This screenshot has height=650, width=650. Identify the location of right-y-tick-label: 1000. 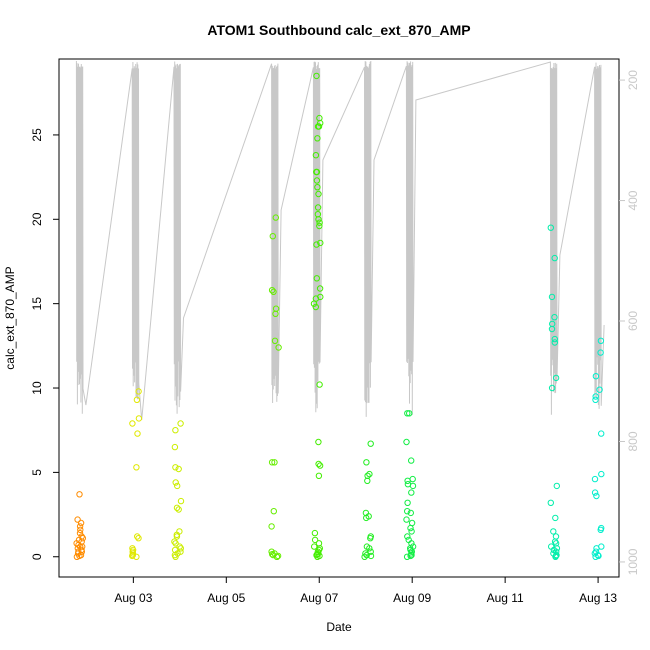
(633, 561).